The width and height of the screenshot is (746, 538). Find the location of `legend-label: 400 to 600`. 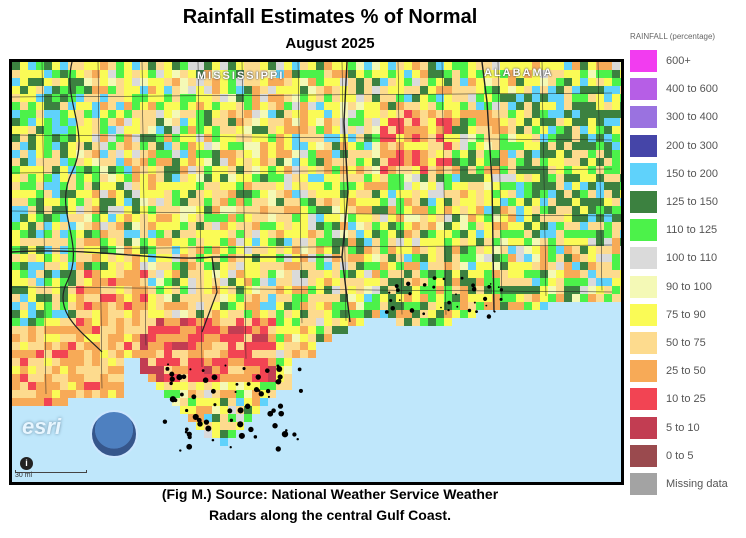

legend-label: 400 to 600 is located at coordinates (692, 89).